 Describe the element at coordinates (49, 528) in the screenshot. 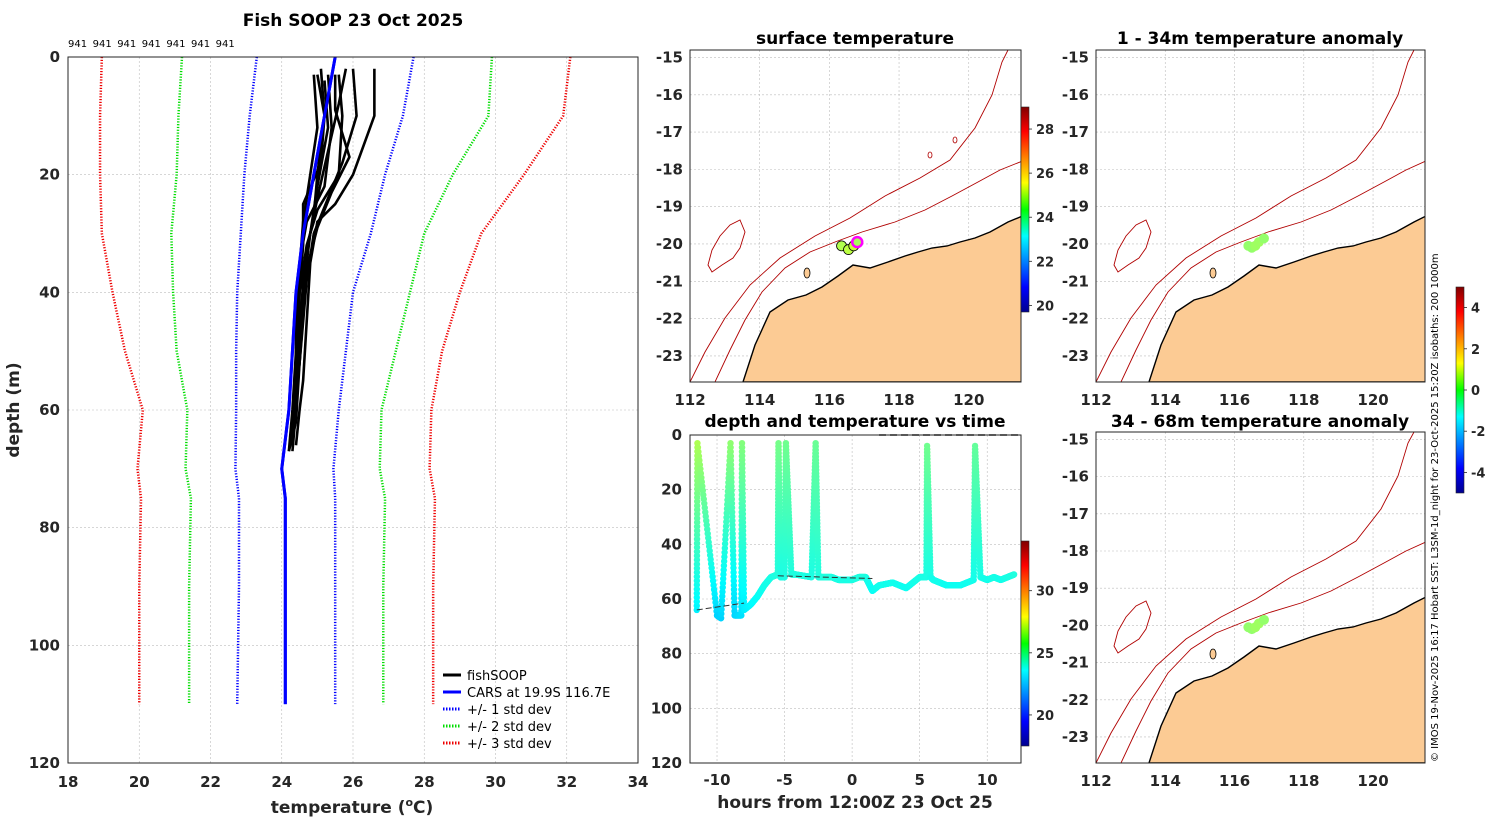

I see `profile-ytick-label: 80` at that location.